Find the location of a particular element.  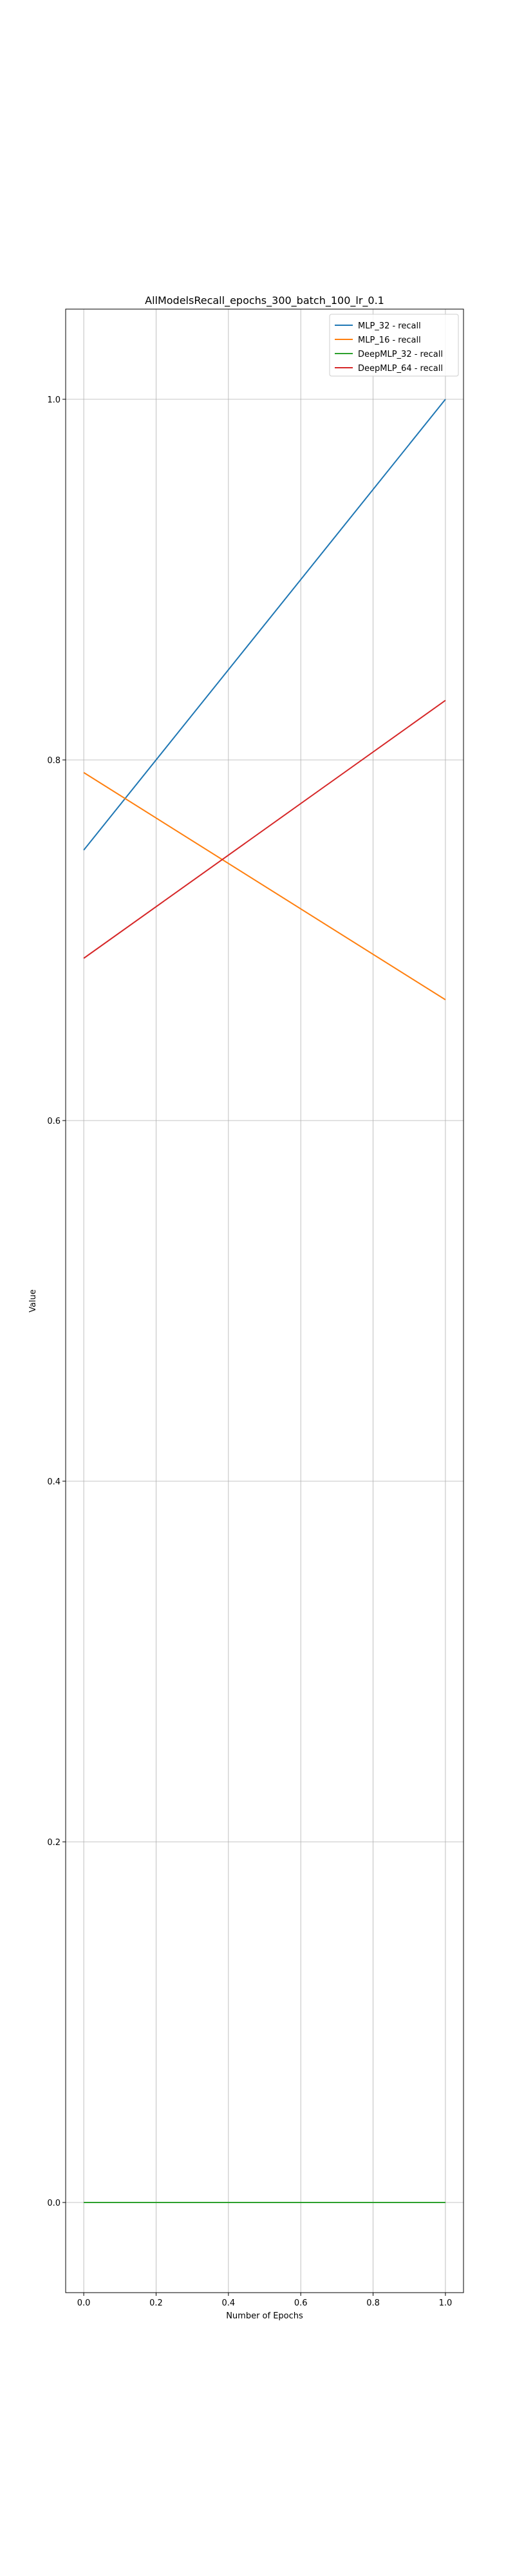

x-axis-ticks: 0.0 0.2 0.4 0.6 0.8 1.0 is located at coordinates (265, 2300).